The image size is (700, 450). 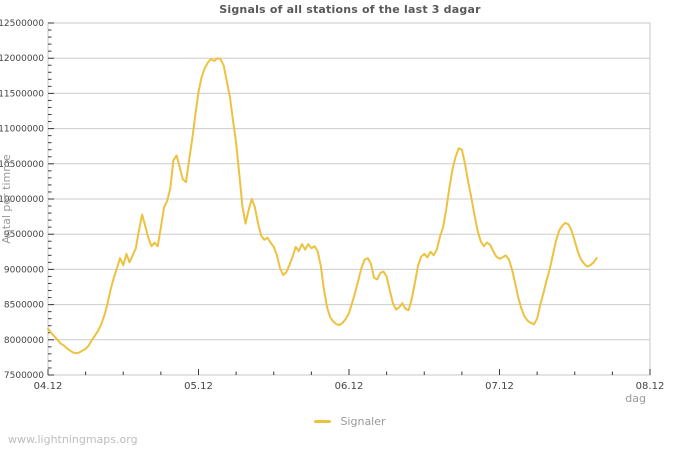 What do you see at coordinates (349, 386) in the screenshot?
I see `x-axis-tick-label: 06.12` at bounding box center [349, 386].